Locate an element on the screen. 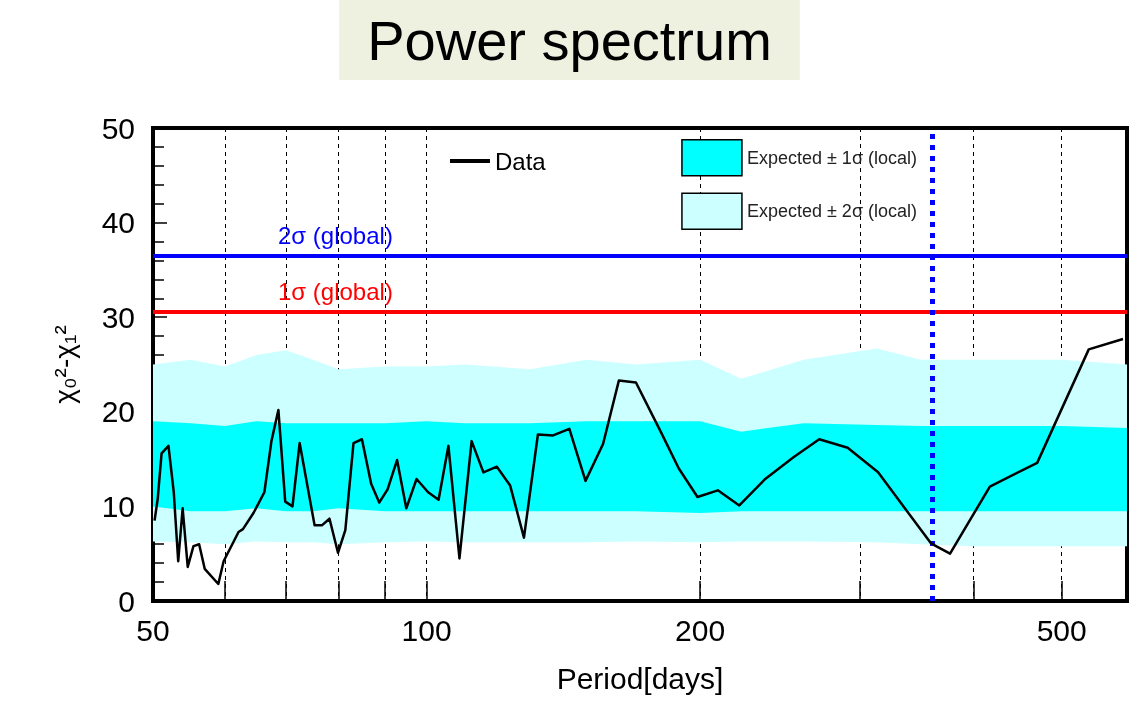  x-tick-label: 200 is located at coordinates (700, 630).